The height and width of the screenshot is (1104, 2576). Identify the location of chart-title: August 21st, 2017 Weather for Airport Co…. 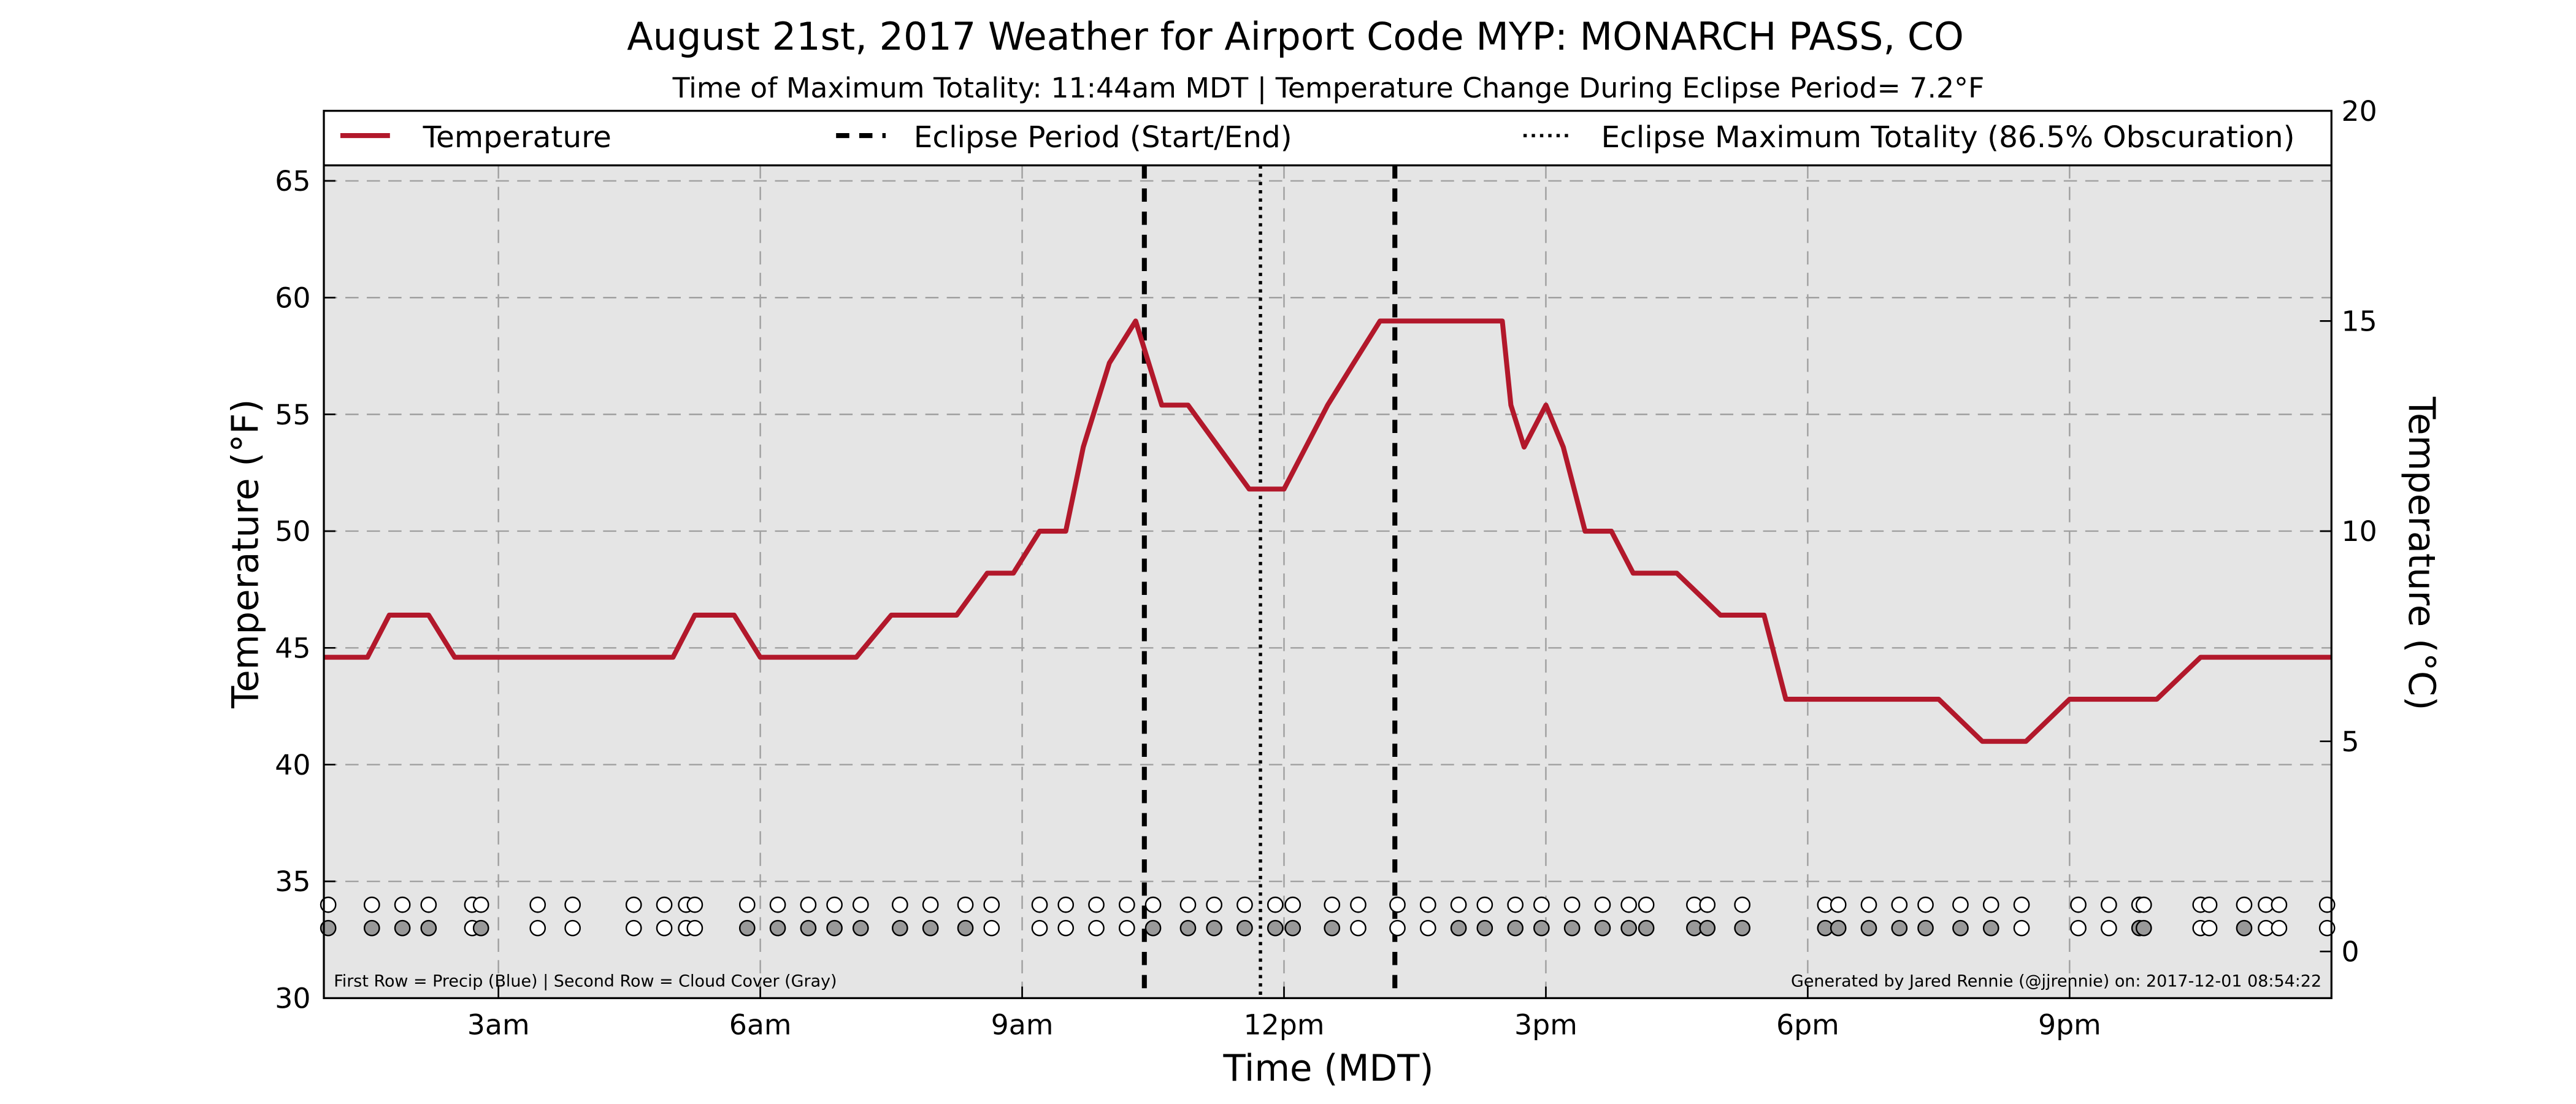
(1295, 36).